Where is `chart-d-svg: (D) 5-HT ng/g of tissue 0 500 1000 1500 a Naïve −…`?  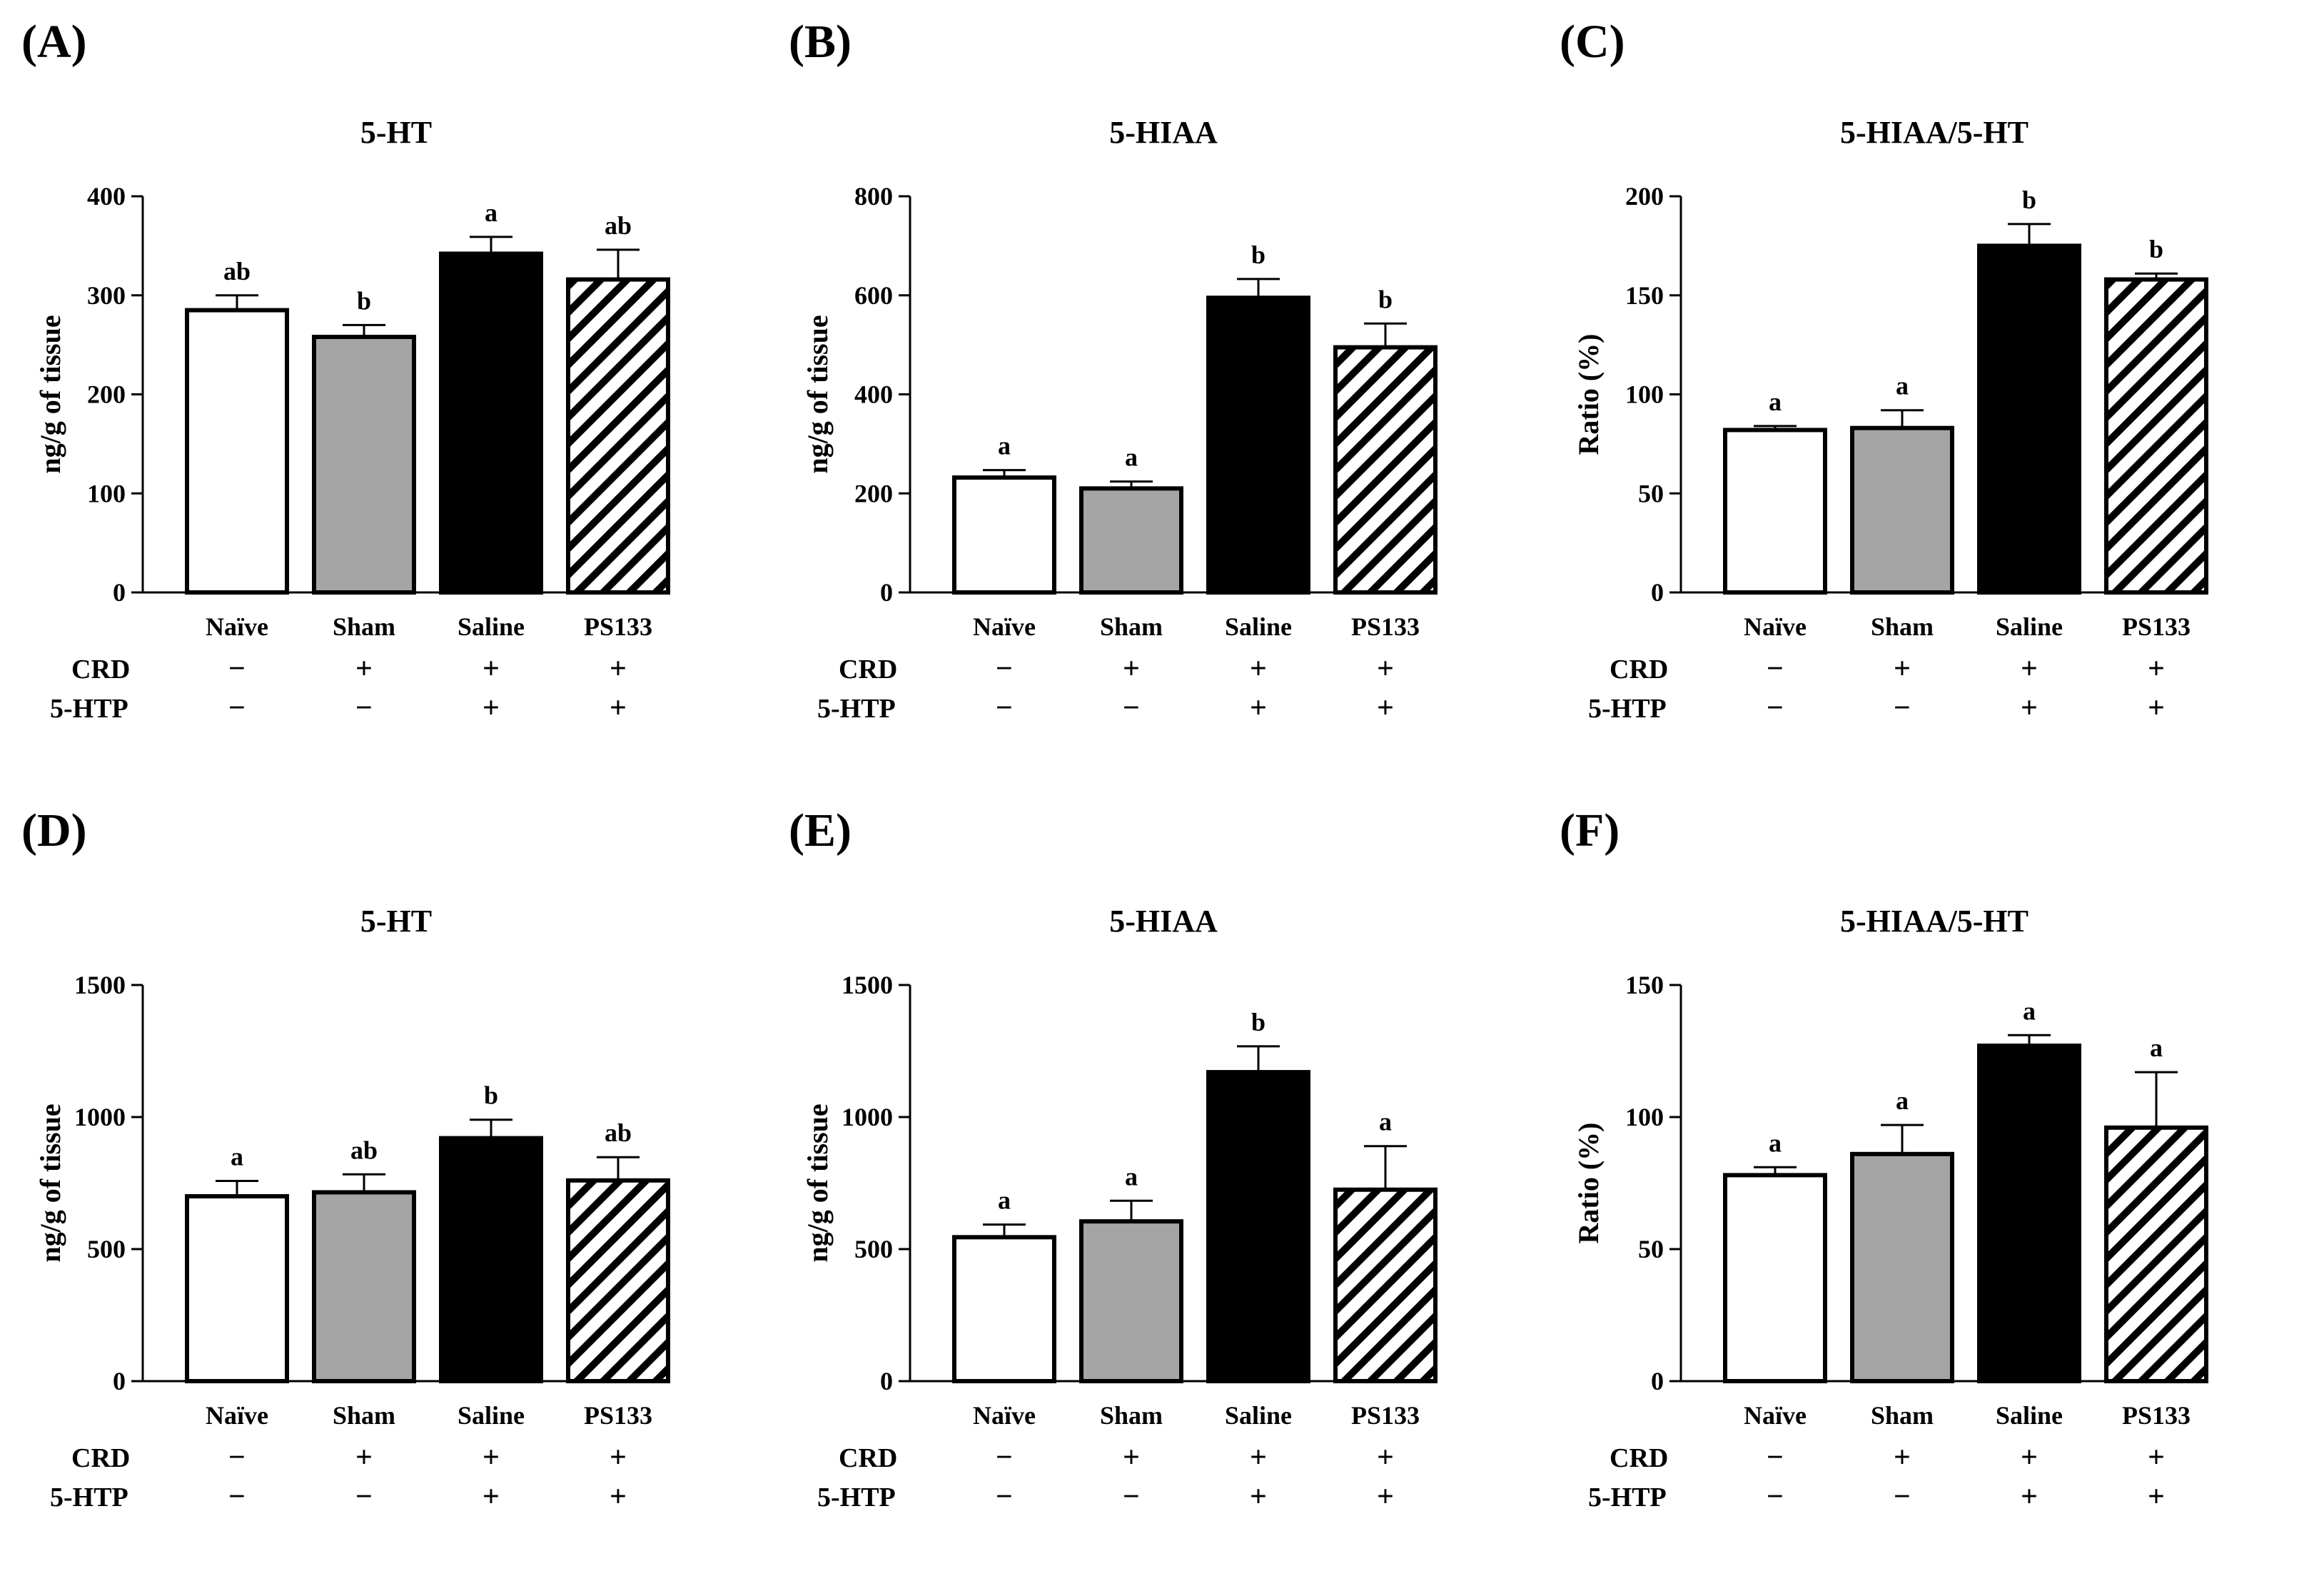 chart-d-svg: (D) 5-HT ng/g of tissue 0 500 1000 1500 a Naïve −… is located at coordinates (345, 1158).